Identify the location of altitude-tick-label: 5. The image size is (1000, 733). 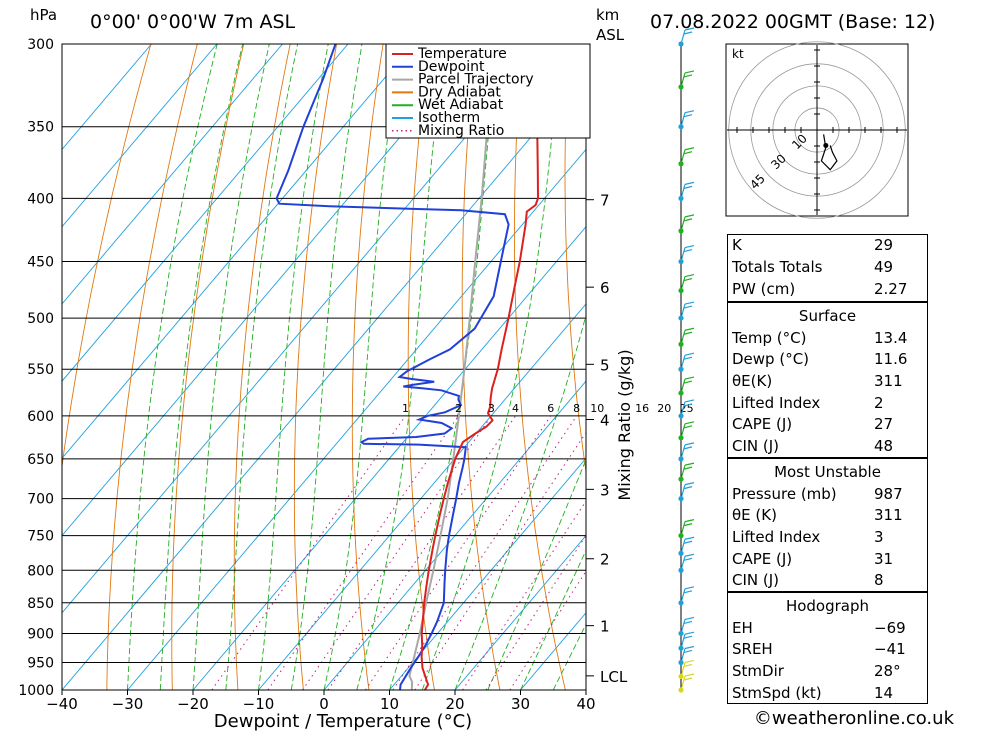
(605, 365).